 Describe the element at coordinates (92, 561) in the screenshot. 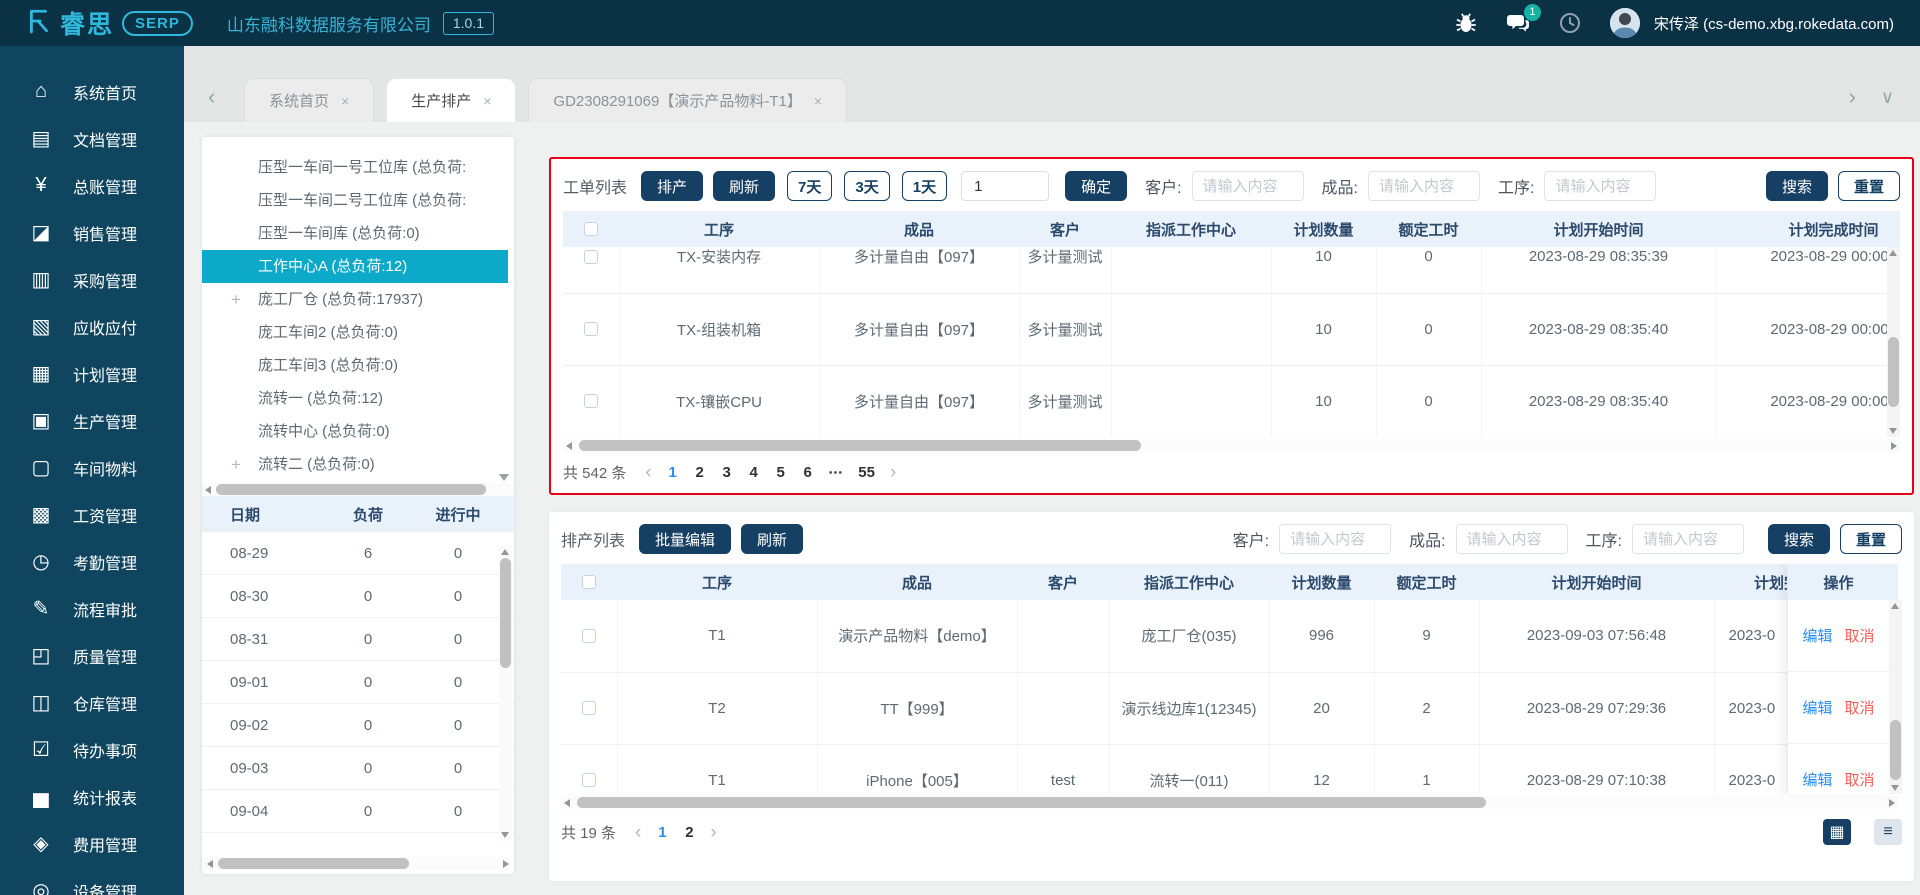

I see `sidebar-item-attendance: ◷ 考勤管理` at that location.